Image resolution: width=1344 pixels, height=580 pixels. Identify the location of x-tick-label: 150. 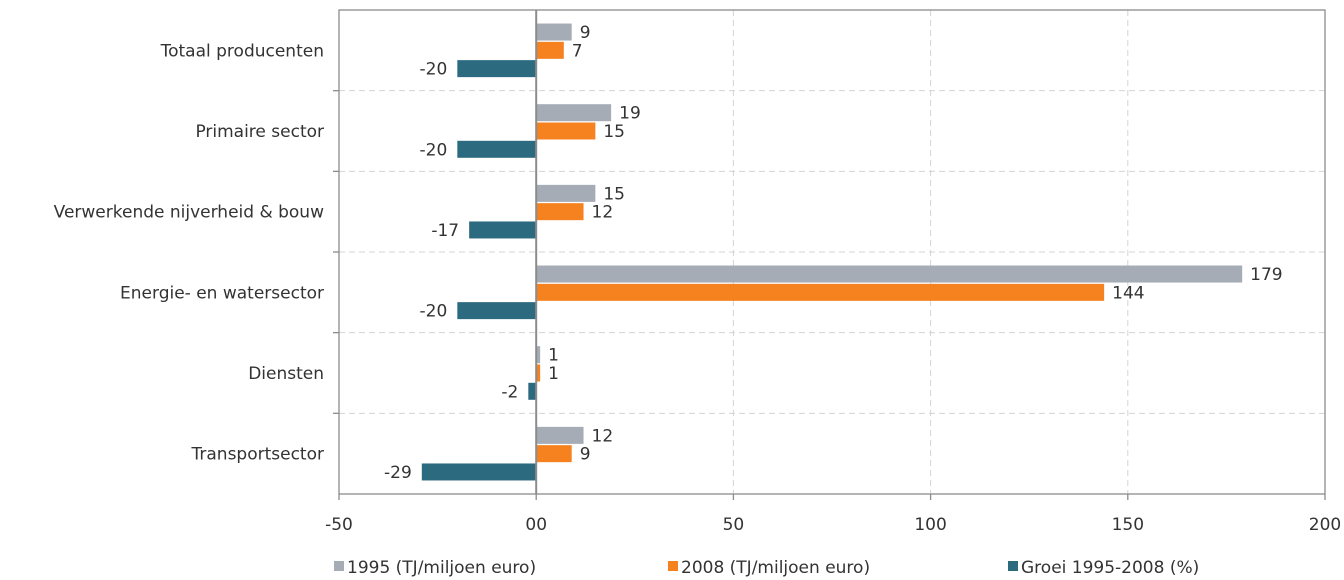
(1128, 525).